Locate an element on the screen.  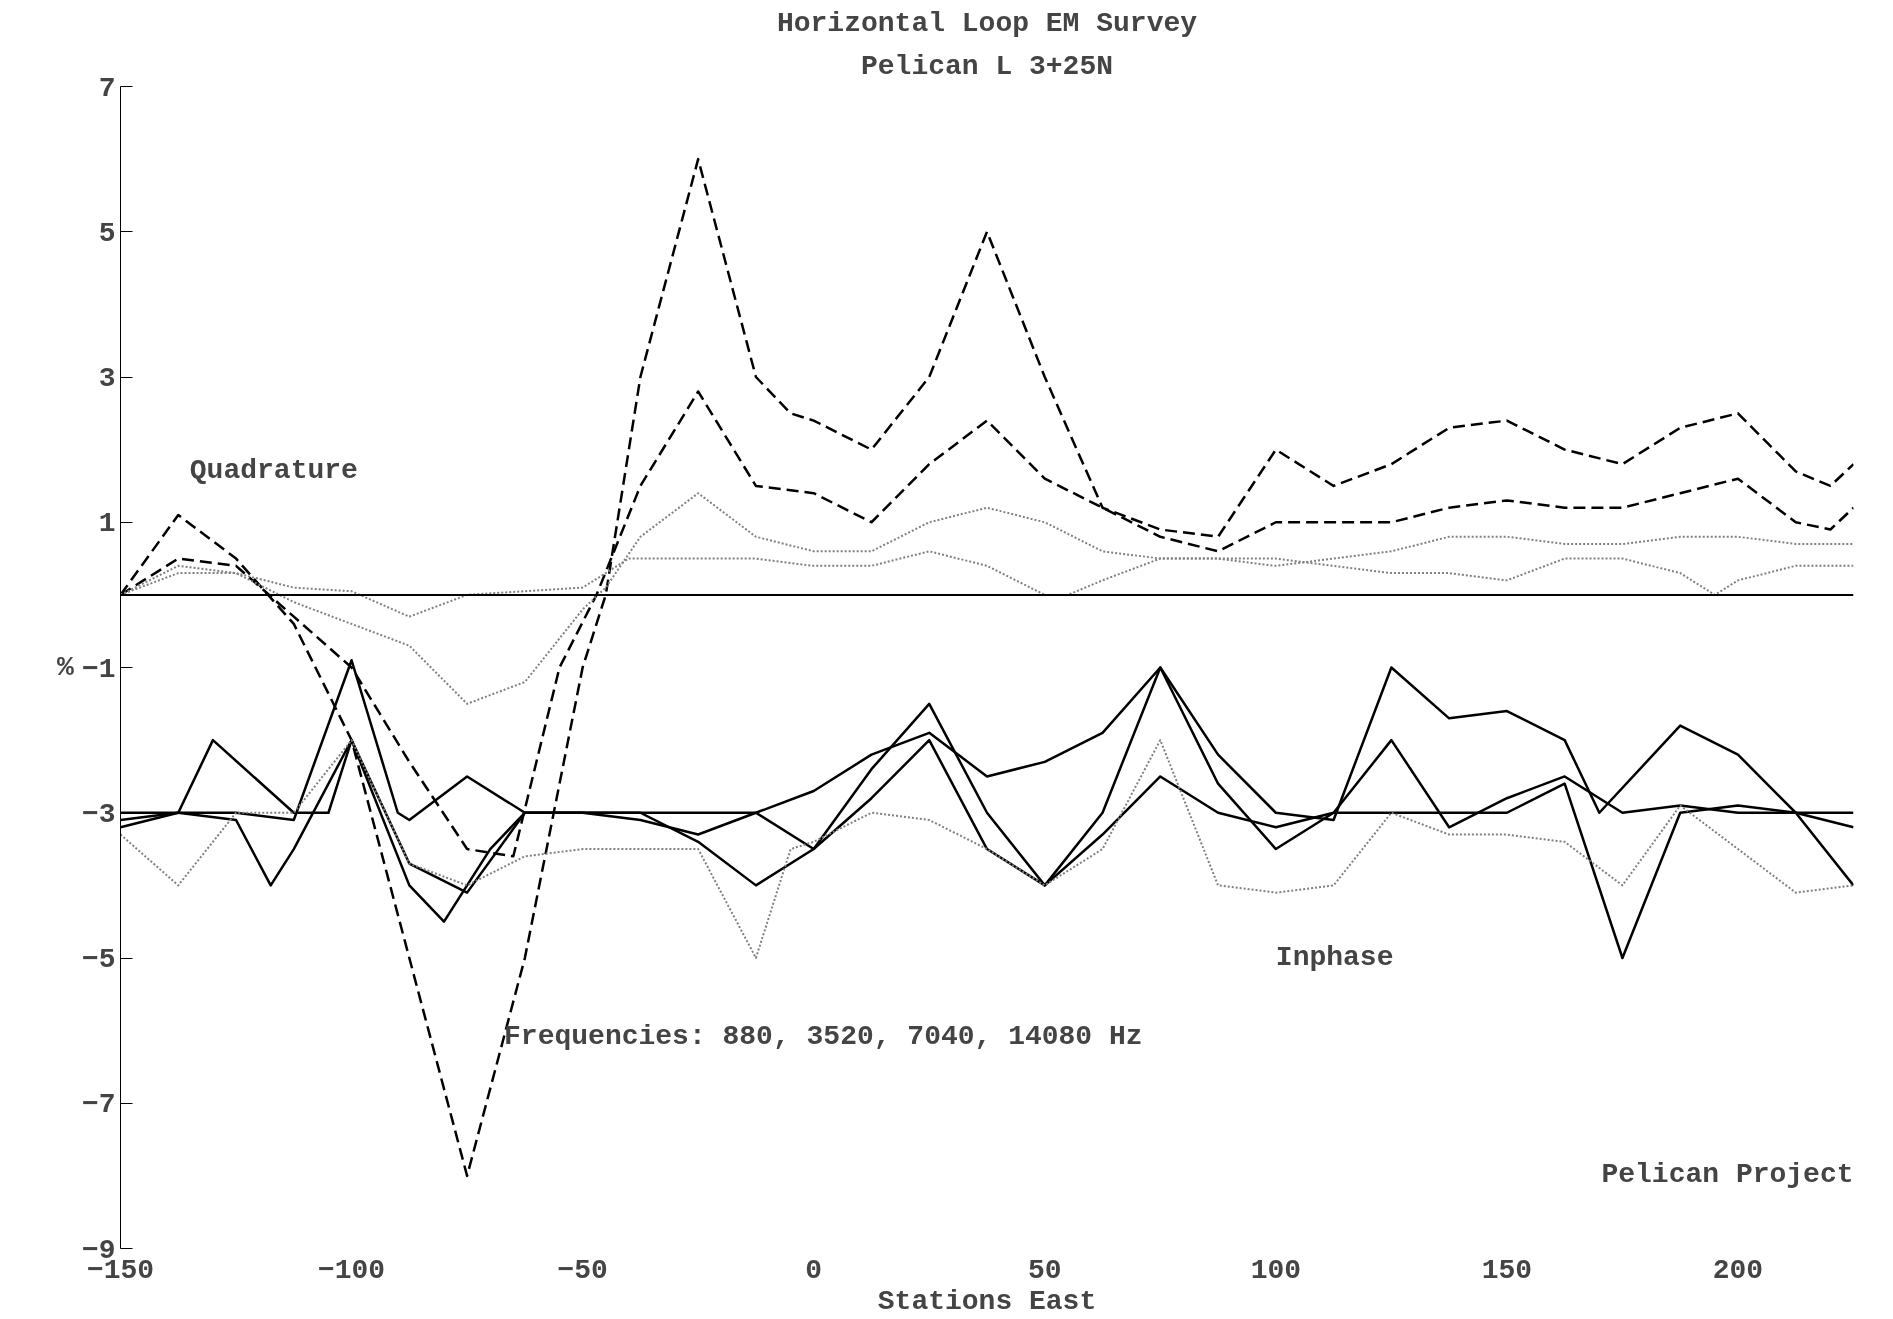
x-tick-label: 200 is located at coordinates (1738, 1270).